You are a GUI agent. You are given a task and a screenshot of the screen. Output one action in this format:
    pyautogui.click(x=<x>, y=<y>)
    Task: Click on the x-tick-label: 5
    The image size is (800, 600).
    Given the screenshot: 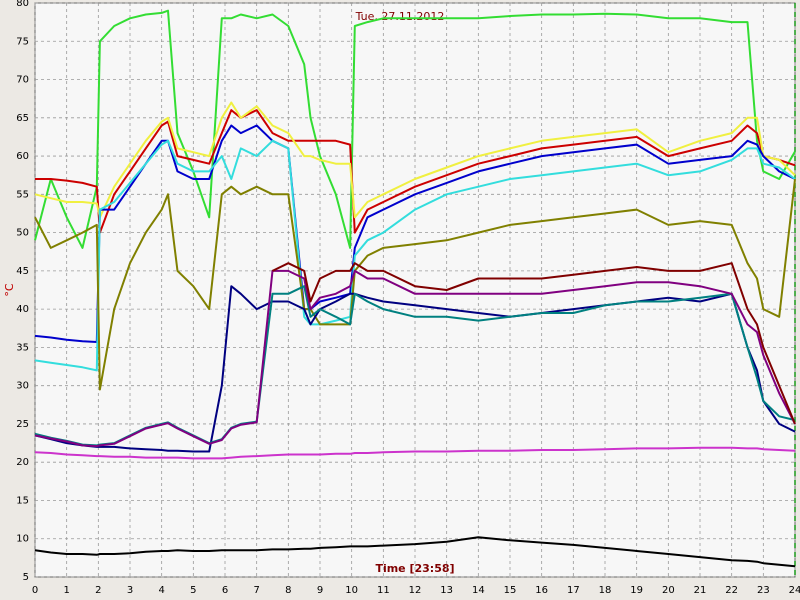 What is the action you would take?
    pyautogui.click(x=193, y=590)
    